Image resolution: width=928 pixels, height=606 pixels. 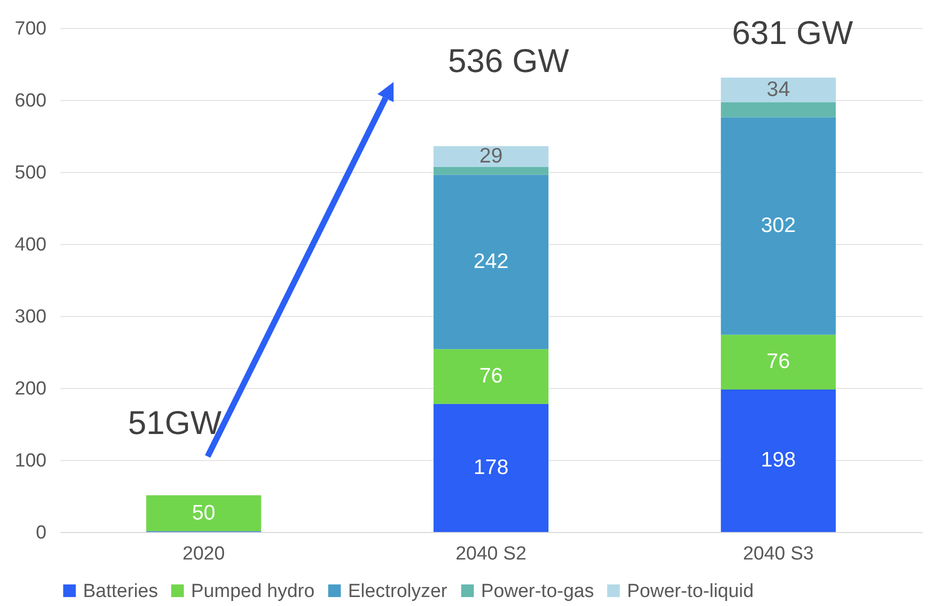 What do you see at coordinates (175, 422) in the screenshot?
I see `annotation: 51GW` at bounding box center [175, 422].